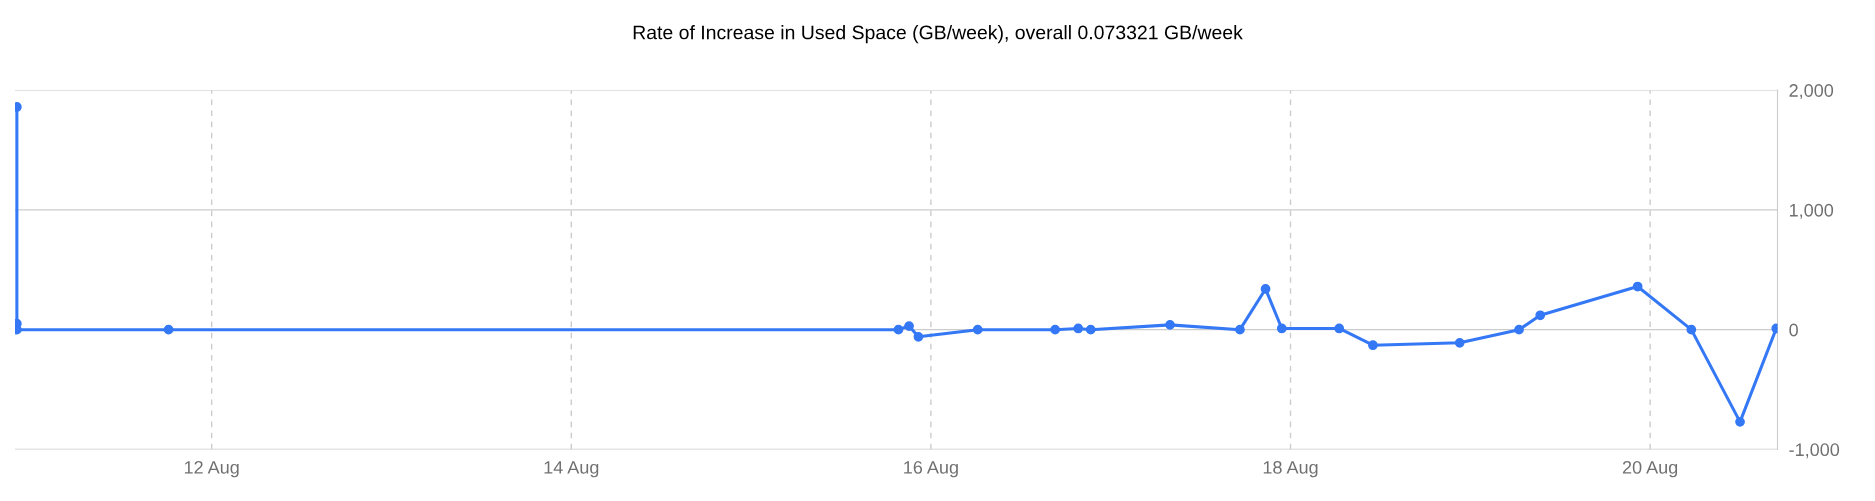 The height and width of the screenshot is (501, 1875). What do you see at coordinates (1811, 92) in the screenshot?
I see `y-tick-label: 2,000` at bounding box center [1811, 92].